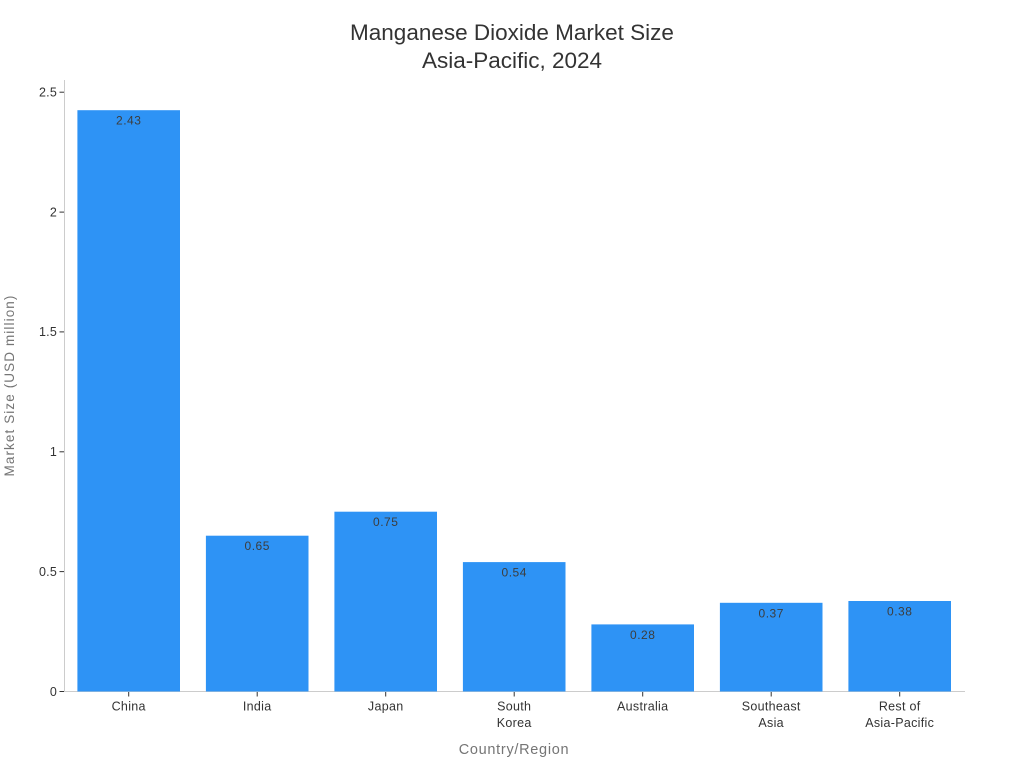 The height and width of the screenshot is (768, 1024). Describe the element at coordinates (48, 93) in the screenshot. I see `svg-text: 2.5` at that location.